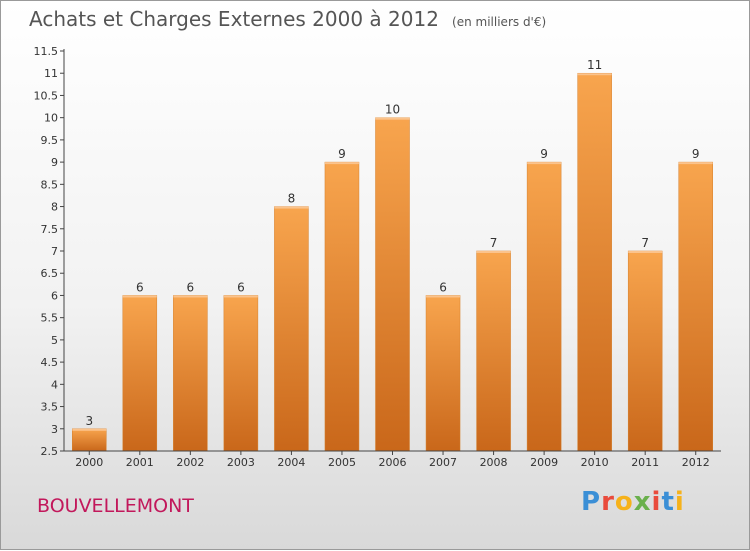  Describe the element at coordinates (50, 184) in the screenshot. I see `y-tick-label: 8.5` at that location.